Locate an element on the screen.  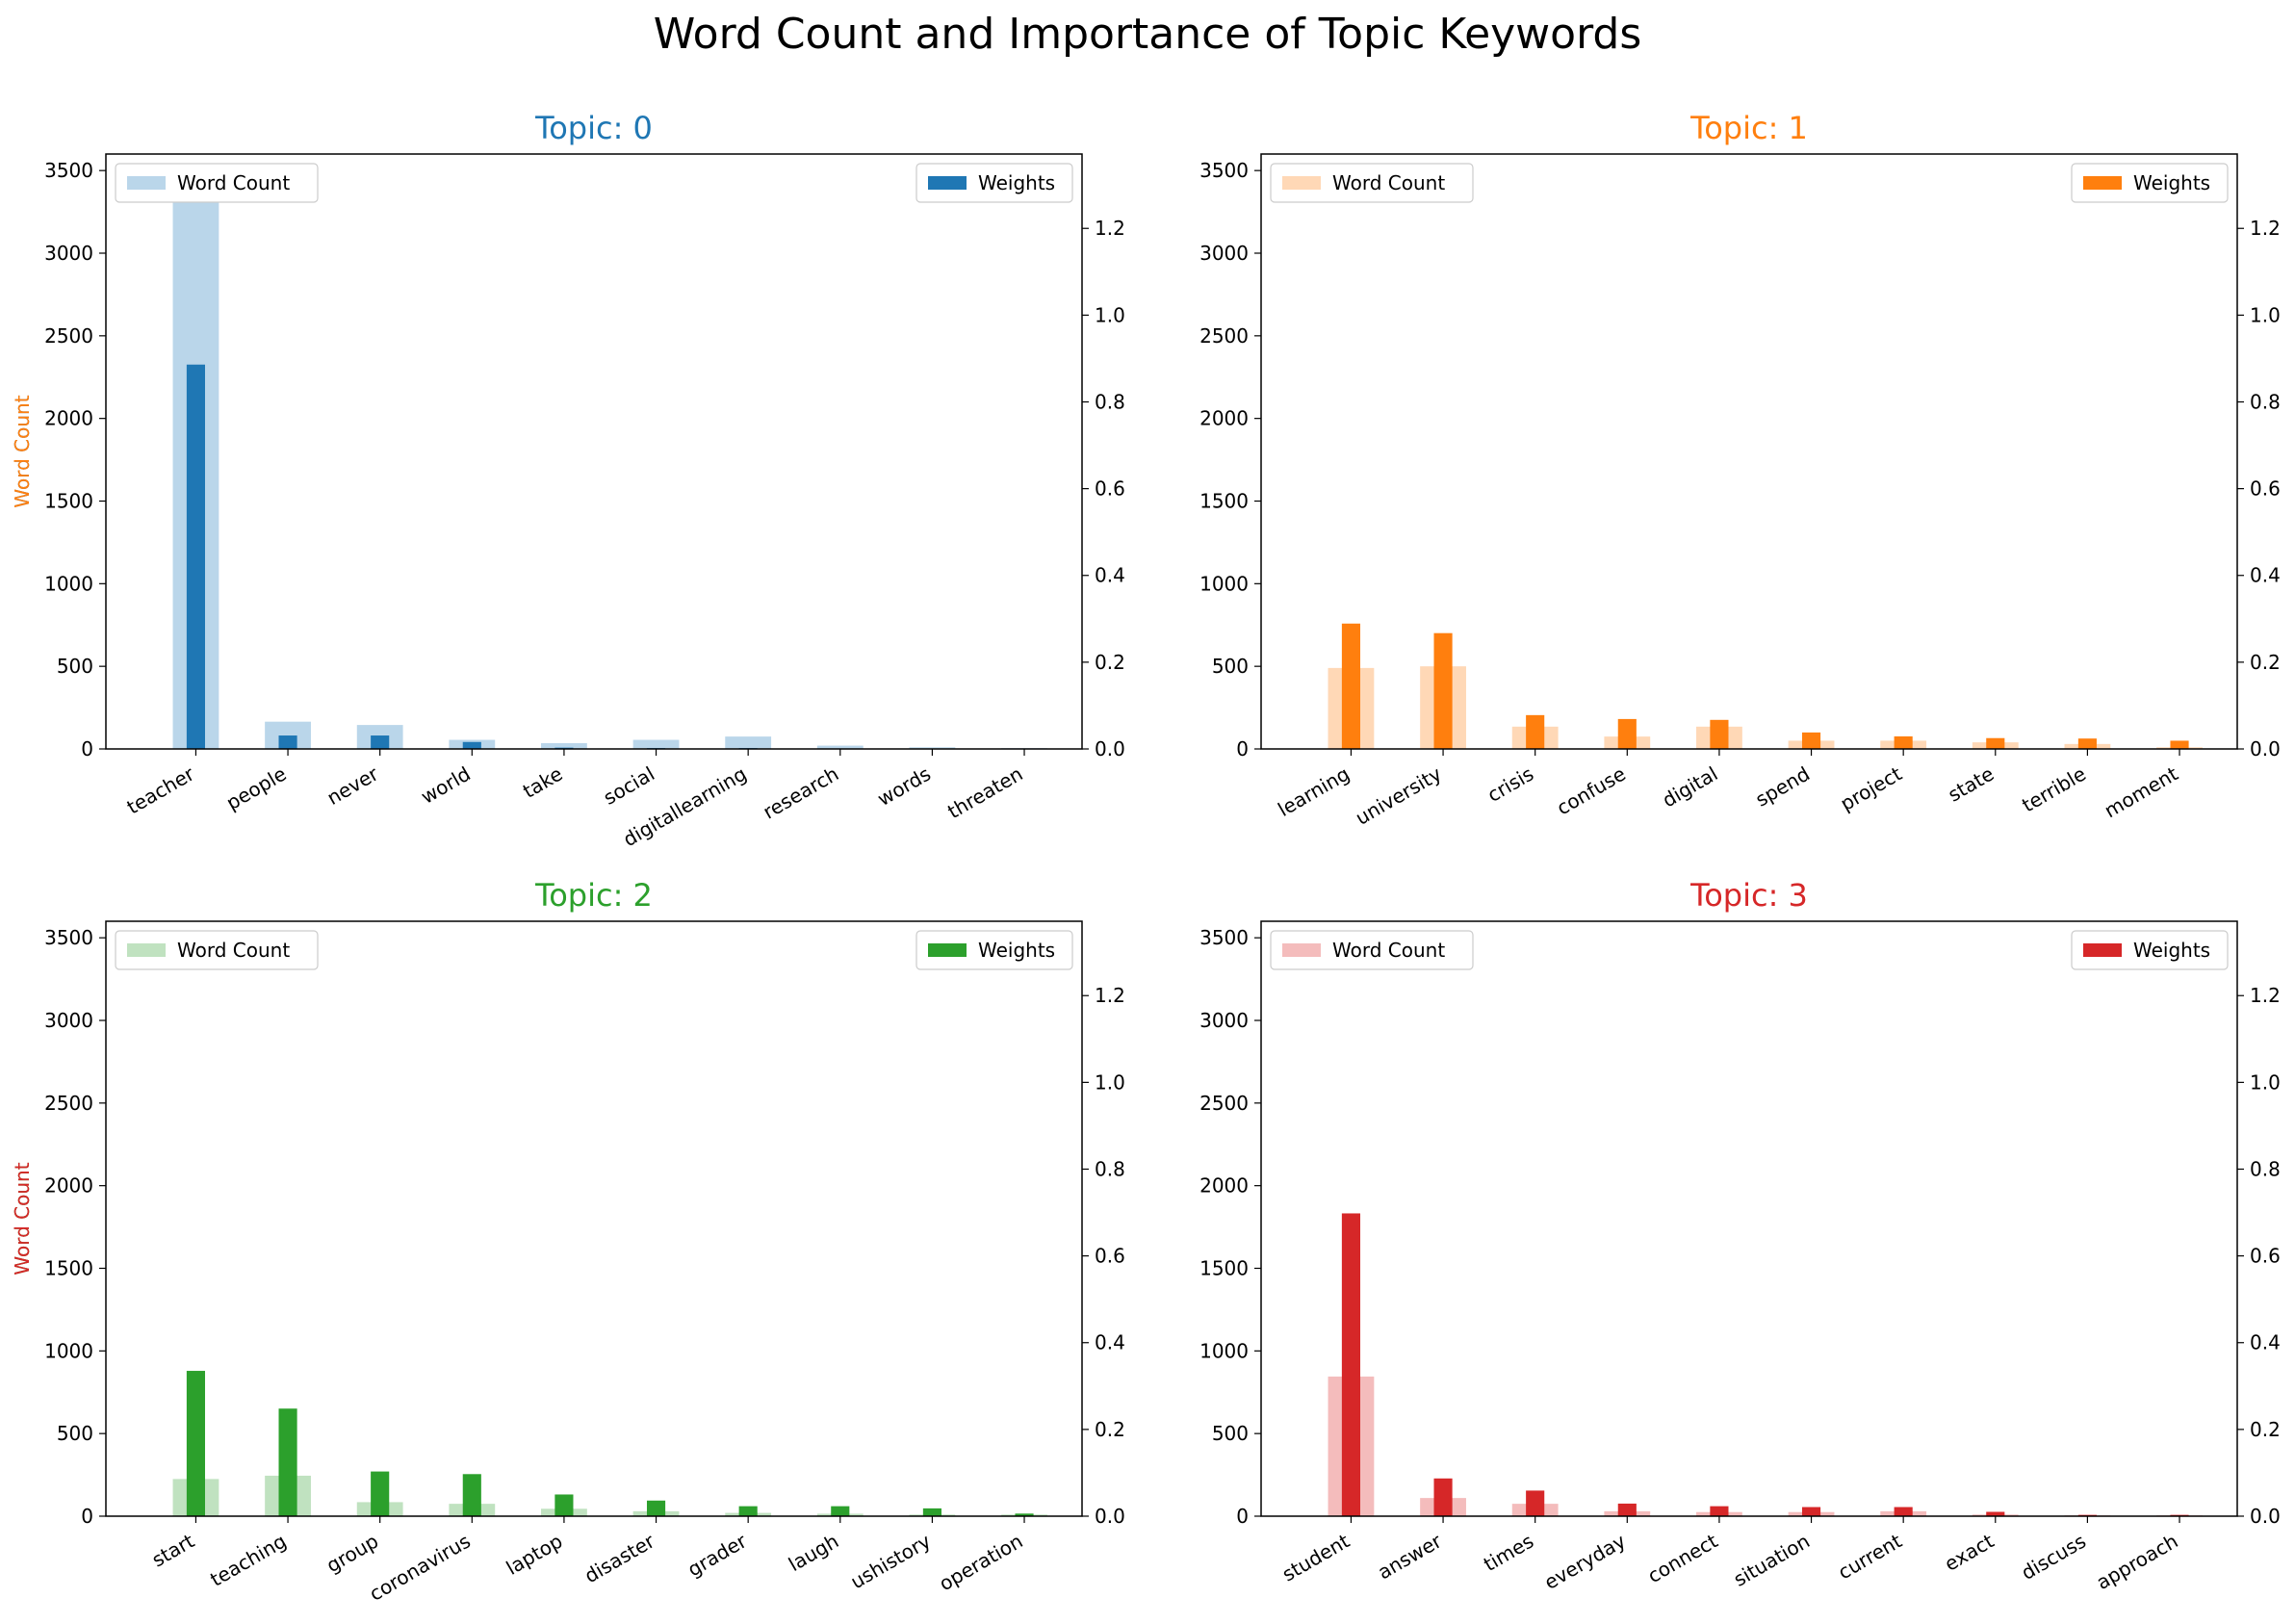
left-tick-label: 1500 is located at coordinates (68, 1268).